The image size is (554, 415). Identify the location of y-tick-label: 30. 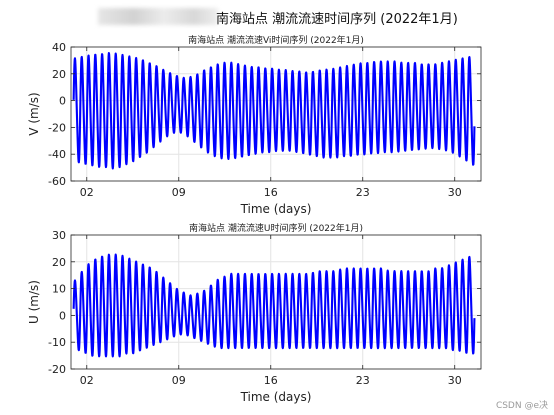
(59, 235).